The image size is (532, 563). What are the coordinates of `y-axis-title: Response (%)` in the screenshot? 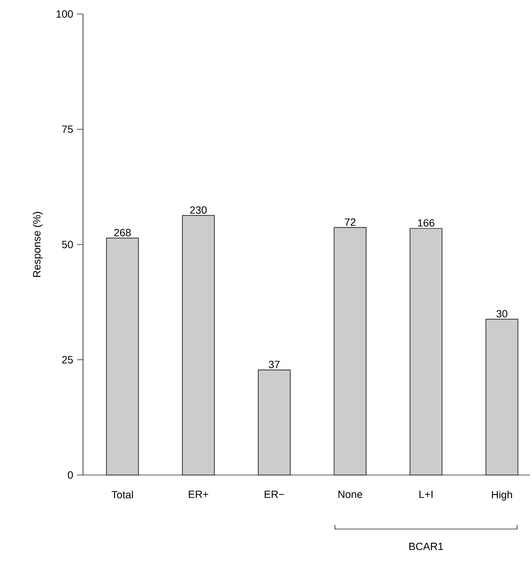 It's located at (37, 244).